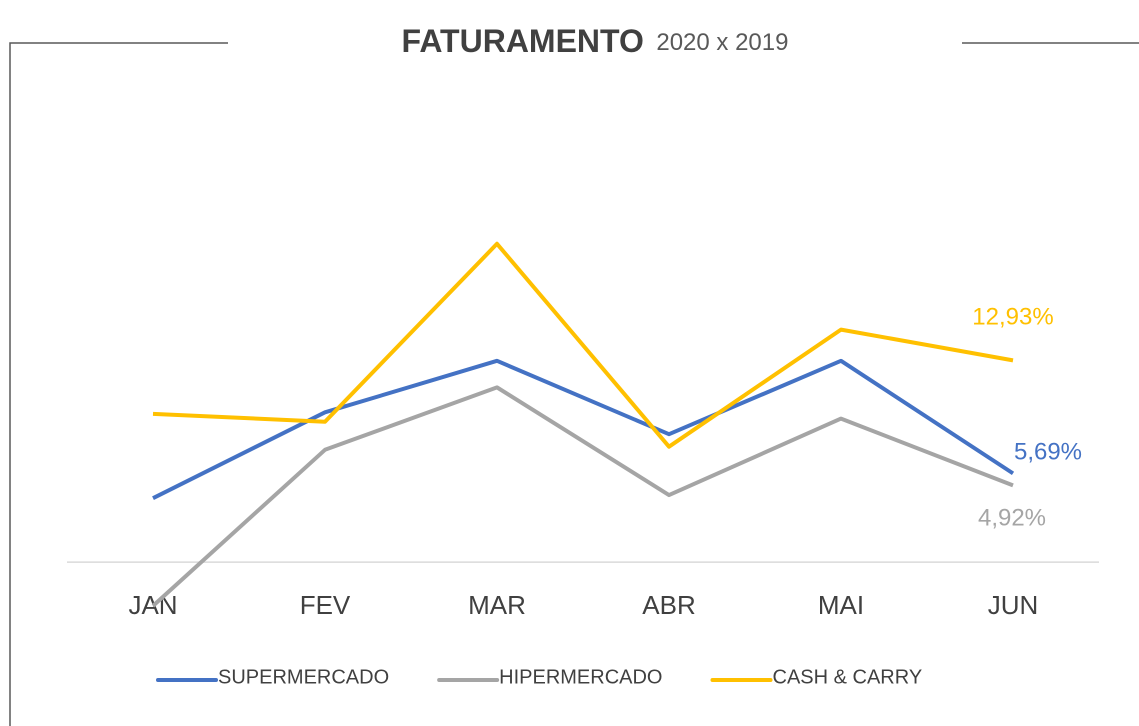 The image size is (1139, 726). What do you see at coordinates (583, 429) in the screenshot?
I see `series-line` at bounding box center [583, 429].